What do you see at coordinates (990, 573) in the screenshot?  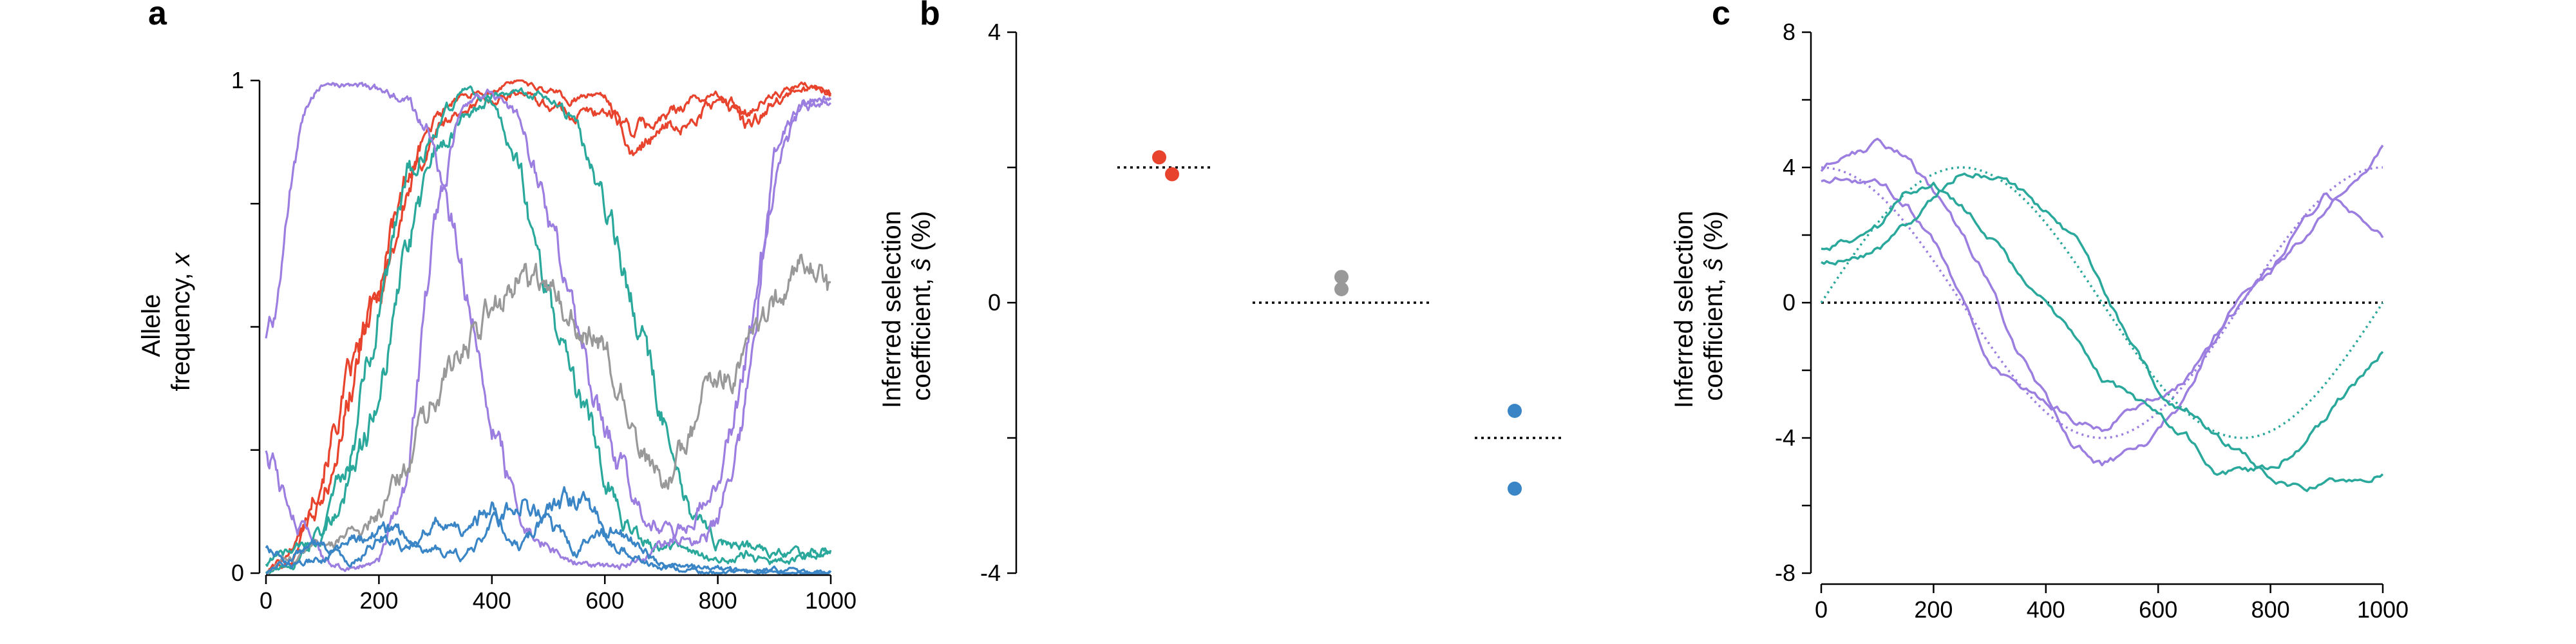 I see `panel-b-y-tick-label: -4` at bounding box center [990, 573].